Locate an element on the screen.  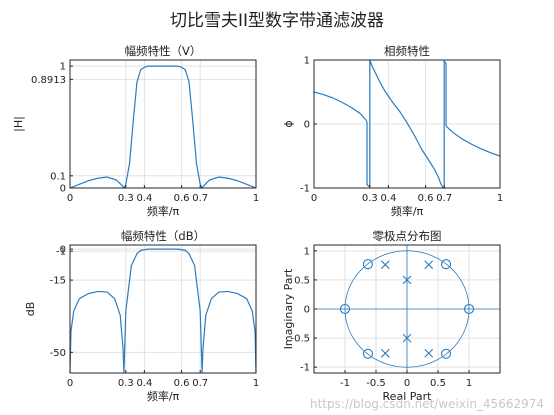
y-tick-label: 0.8913 is located at coordinates (48, 80).